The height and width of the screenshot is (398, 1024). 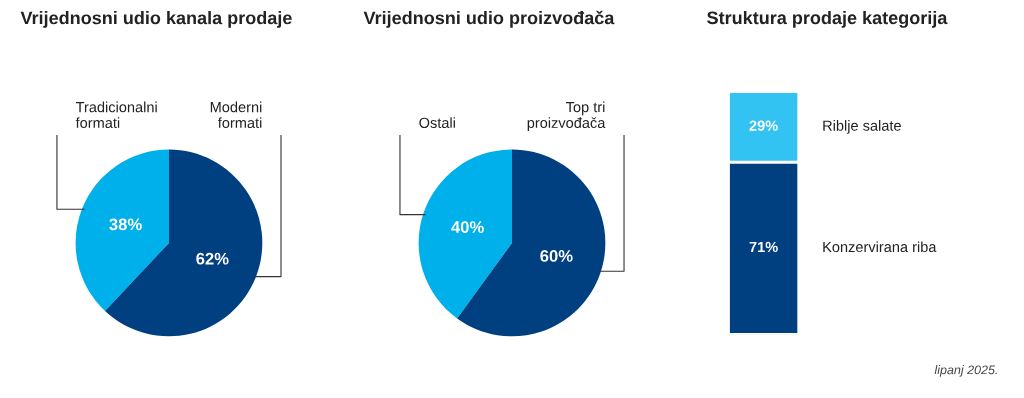 I want to click on data-label: 40%, so click(x=467, y=227).